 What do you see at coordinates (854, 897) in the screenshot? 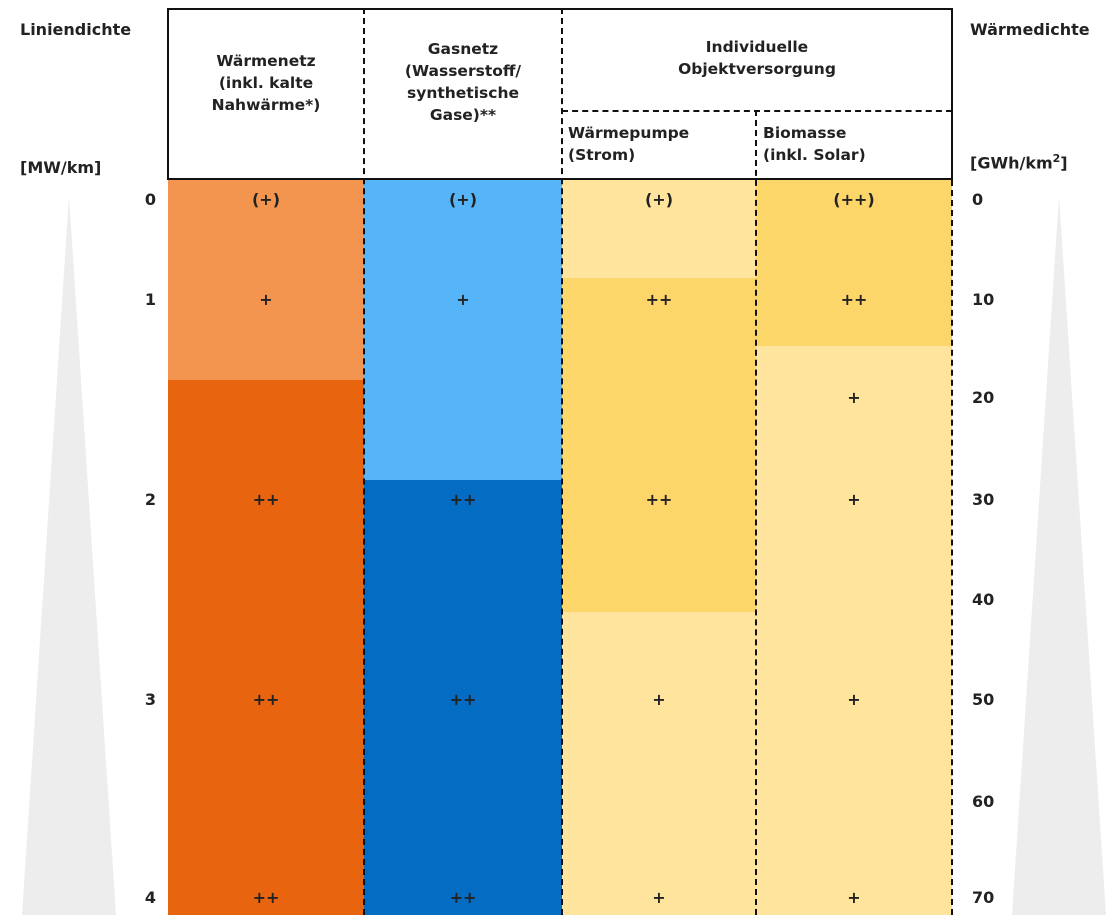
I see `rating-biomasse-5: +` at bounding box center [854, 897].